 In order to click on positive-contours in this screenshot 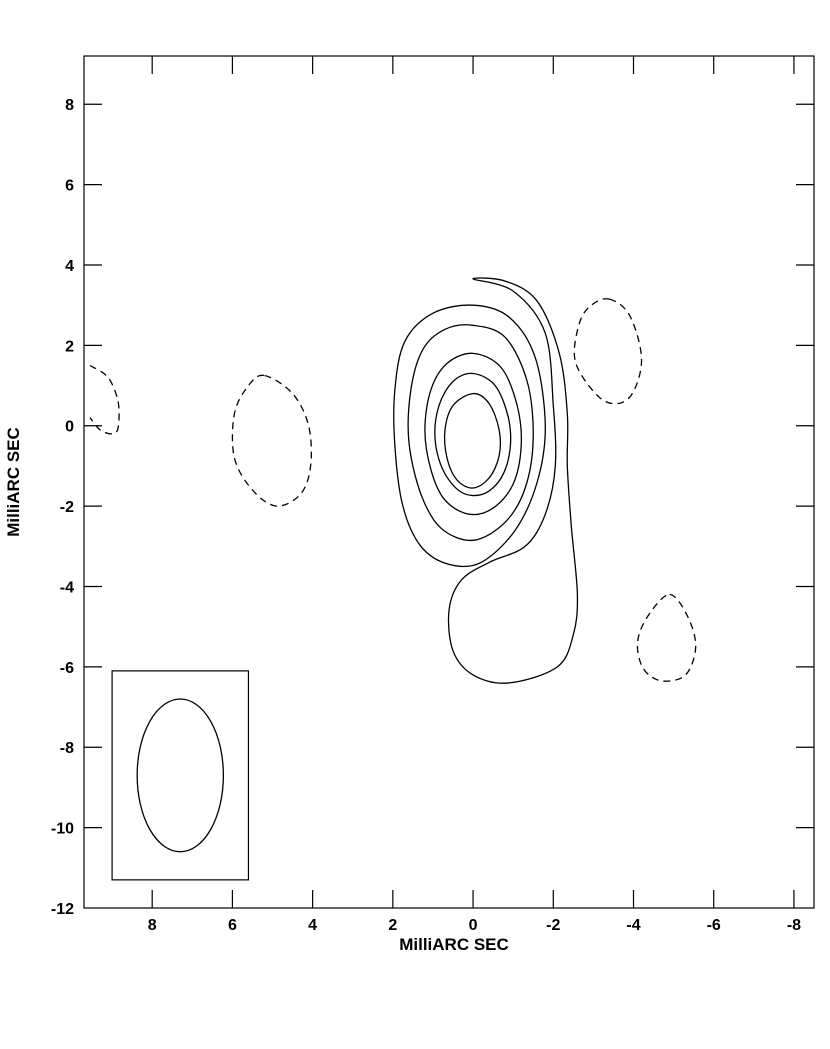, I will do `click(486, 480)`.